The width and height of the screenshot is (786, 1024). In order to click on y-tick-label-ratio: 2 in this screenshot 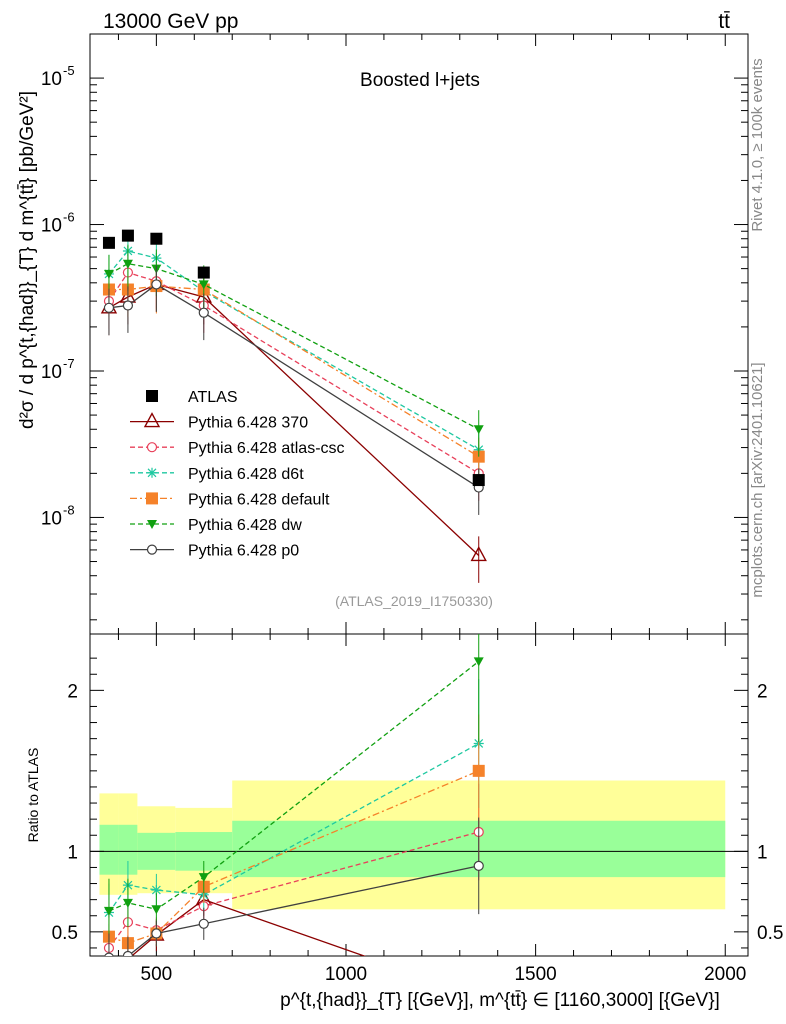, I will do `click(72, 691)`.